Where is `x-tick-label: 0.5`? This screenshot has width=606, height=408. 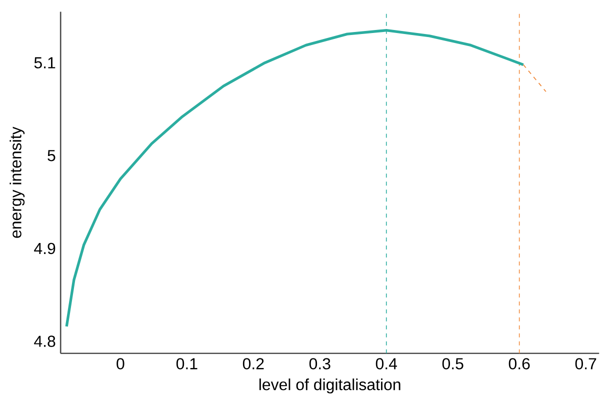 x-tick-label: 0.5 is located at coordinates (453, 364).